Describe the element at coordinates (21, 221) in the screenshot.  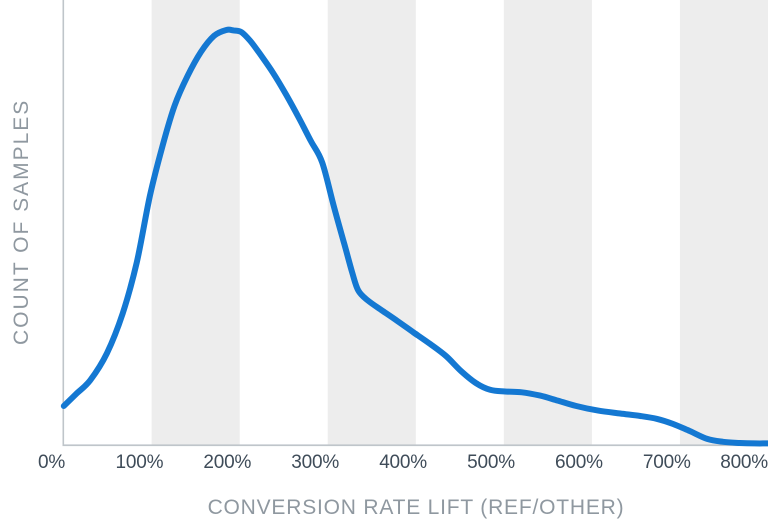
I see `y-axis-title: COUNT OF SAMPLES` at that location.